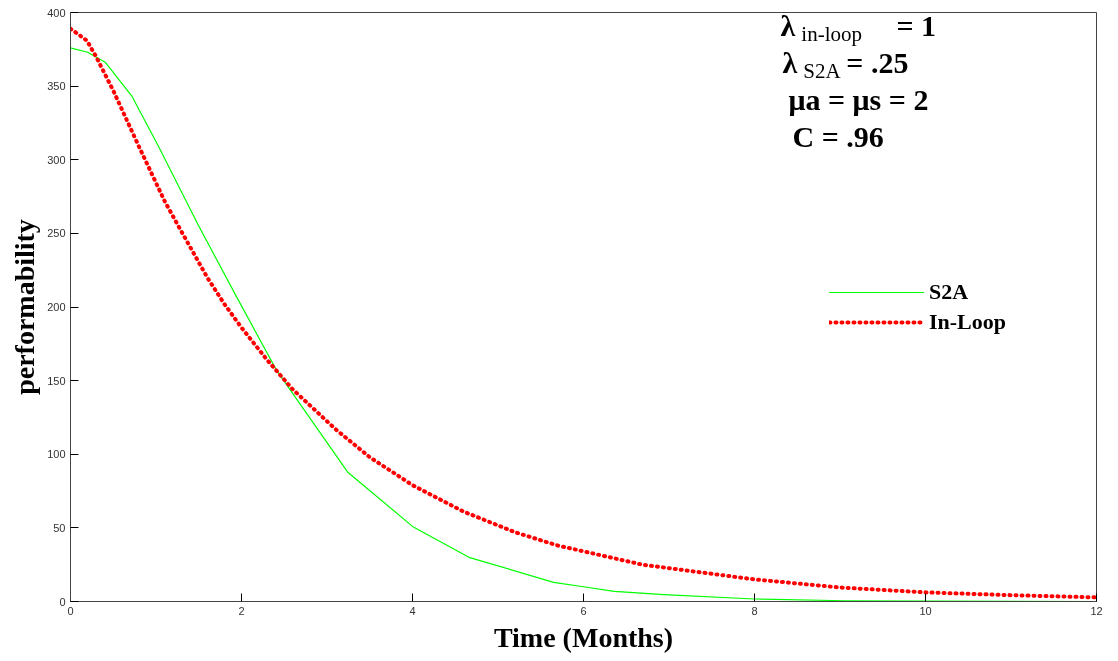  I want to click on x-tick-label: 8, so click(754, 610).